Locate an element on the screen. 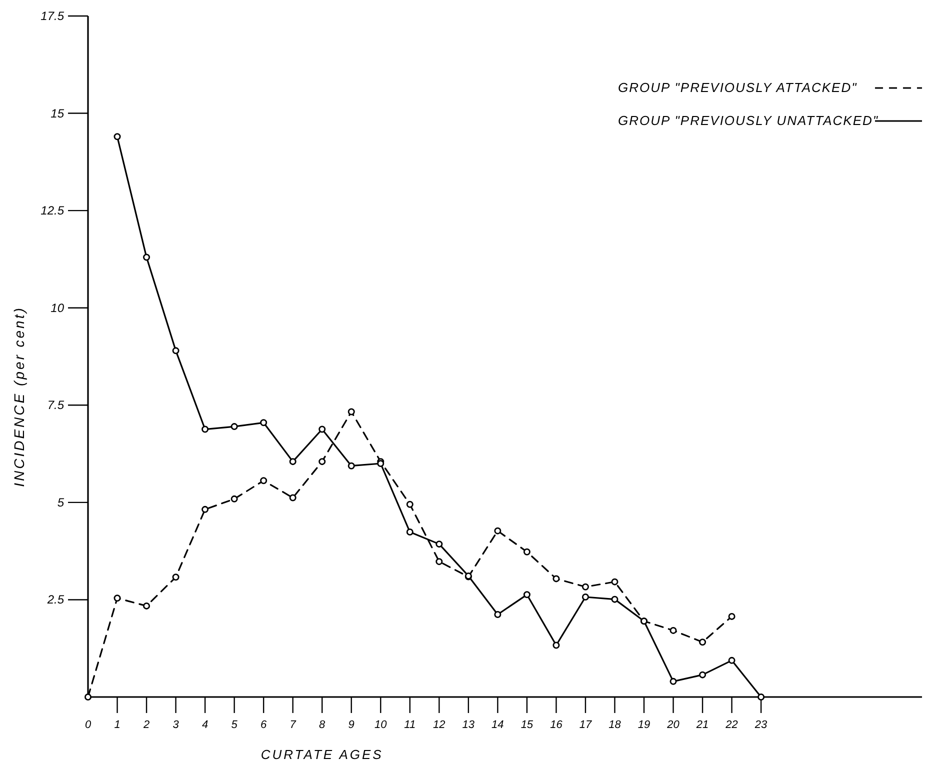 This screenshot has width=925, height=764. x-tick-label: 3 is located at coordinates (176, 725).